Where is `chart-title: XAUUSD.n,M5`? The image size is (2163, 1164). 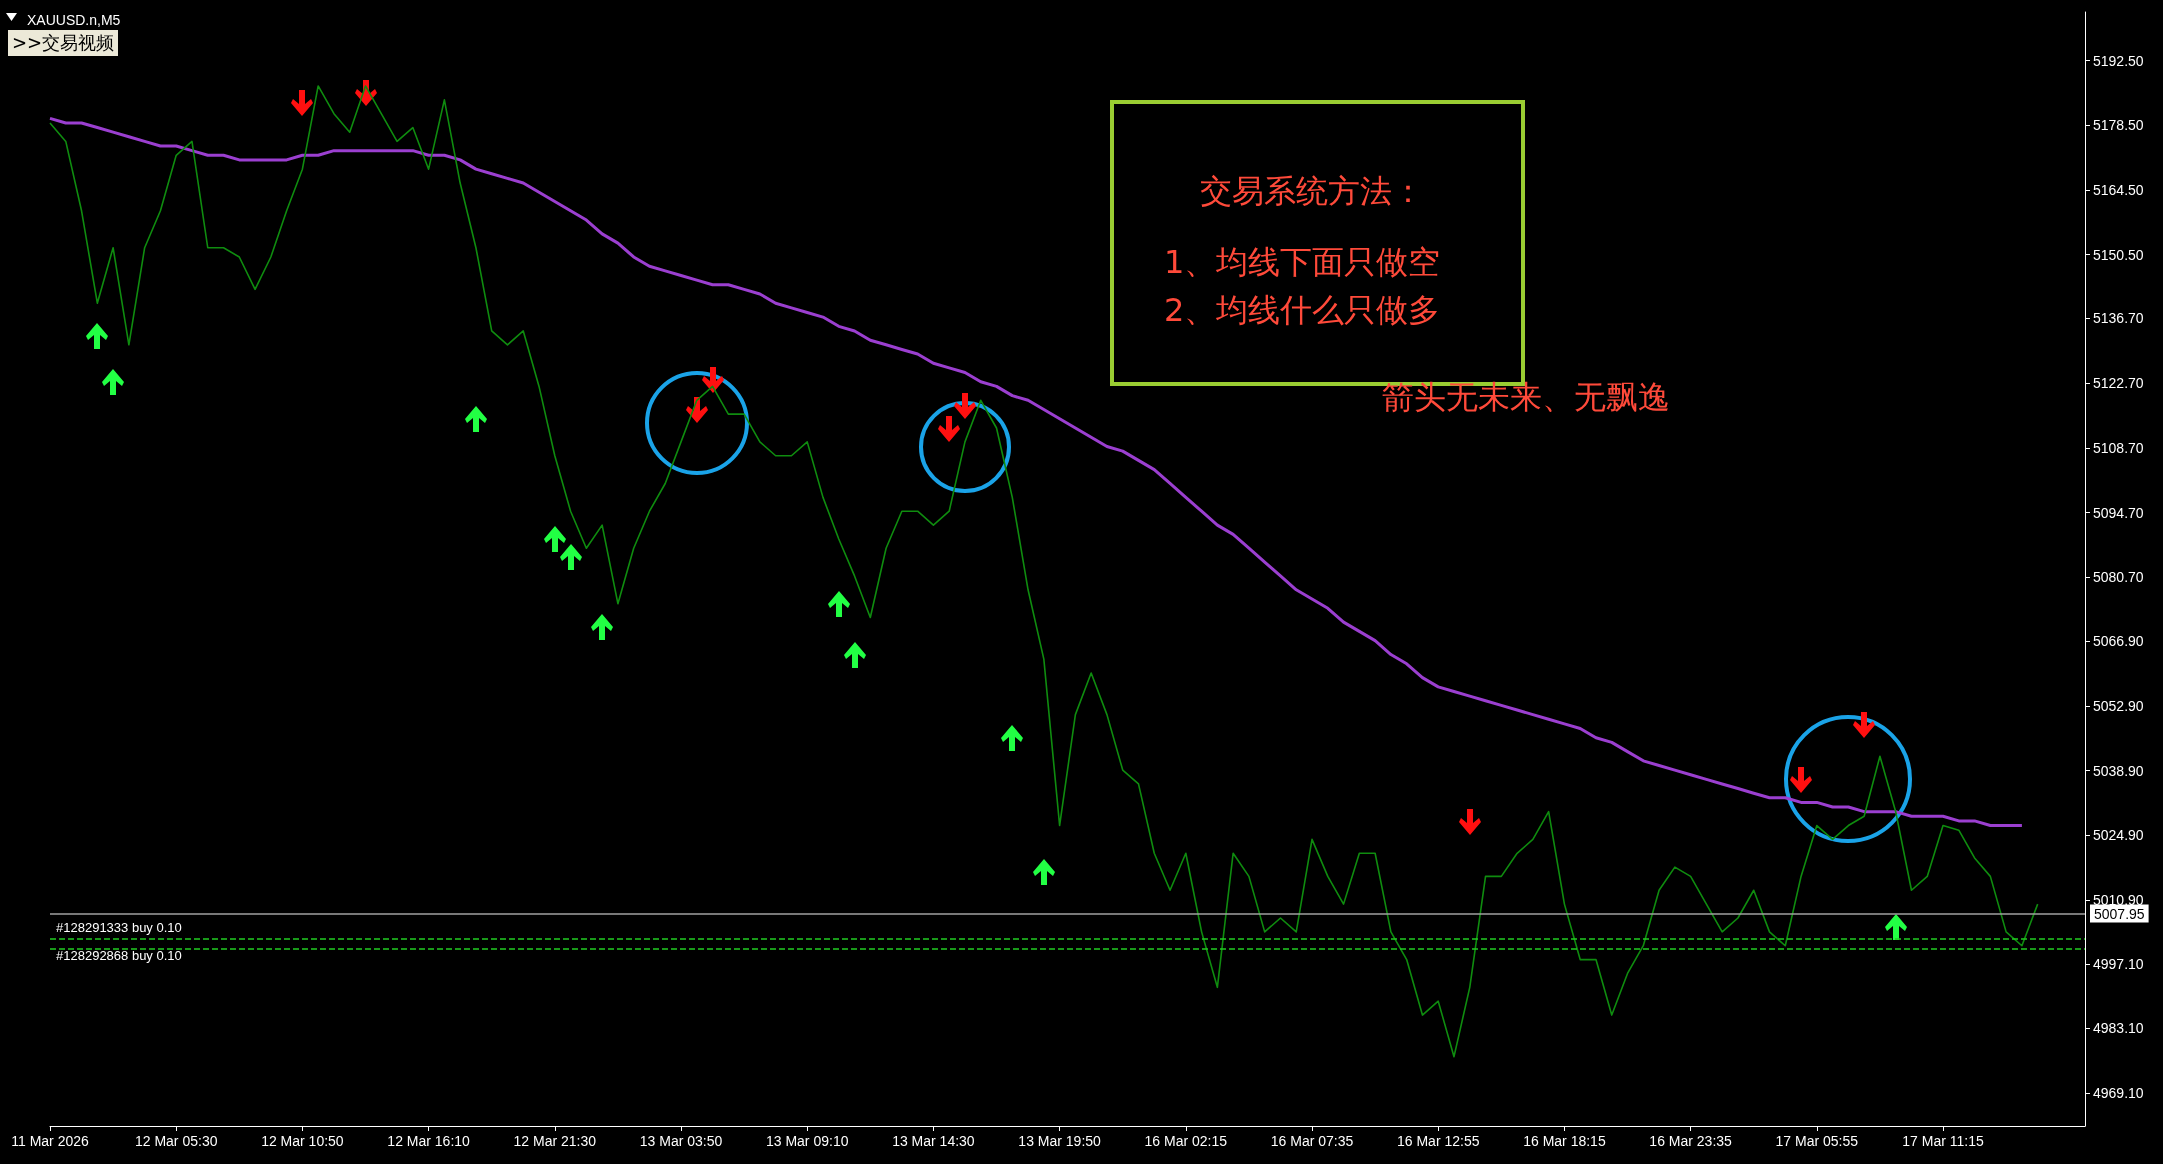
chart-title: XAUUSD.n,M5 is located at coordinates (74, 20).